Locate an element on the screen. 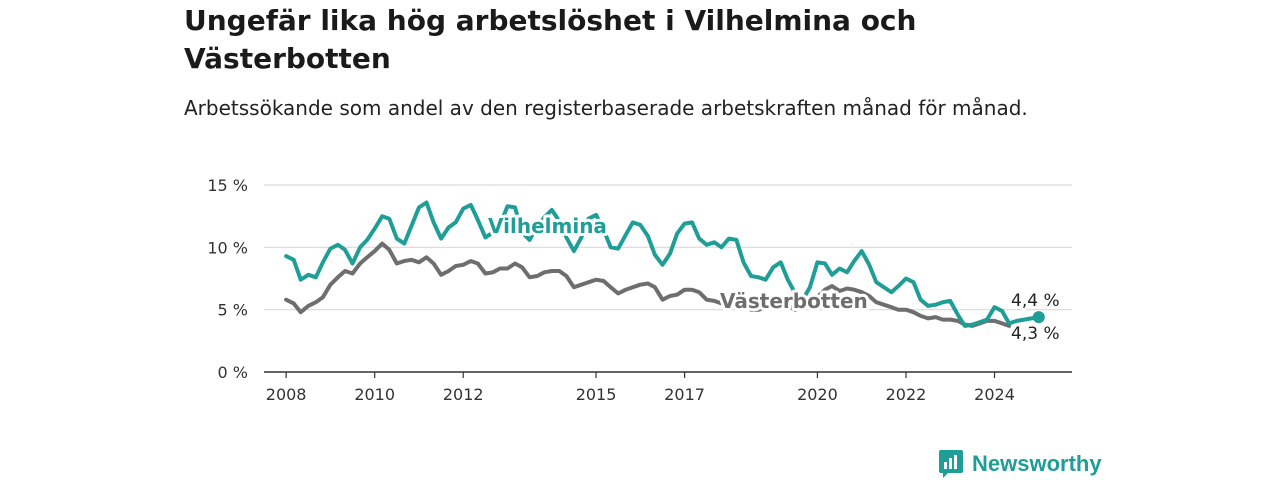 Image resolution: width=1280 pixels, height=480 pixels. end-label-vasterbotten-halo: 4,3 % is located at coordinates (1035, 334).